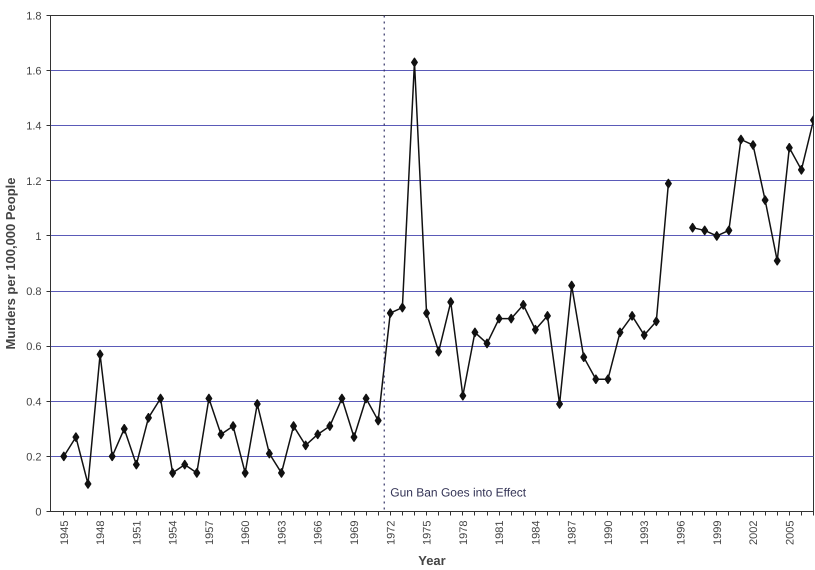  What do you see at coordinates (34, 72) in the screenshot?
I see `y-tick-label: 1.6` at bounding box center [34, 72].